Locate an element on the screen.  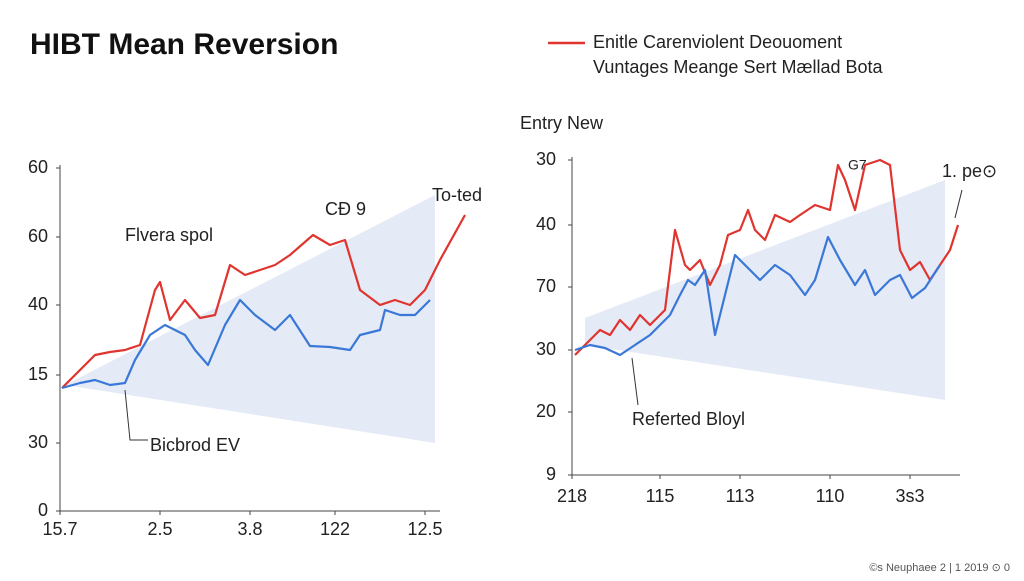
y-tick-label: 0 is located at coordinates (43, 510).